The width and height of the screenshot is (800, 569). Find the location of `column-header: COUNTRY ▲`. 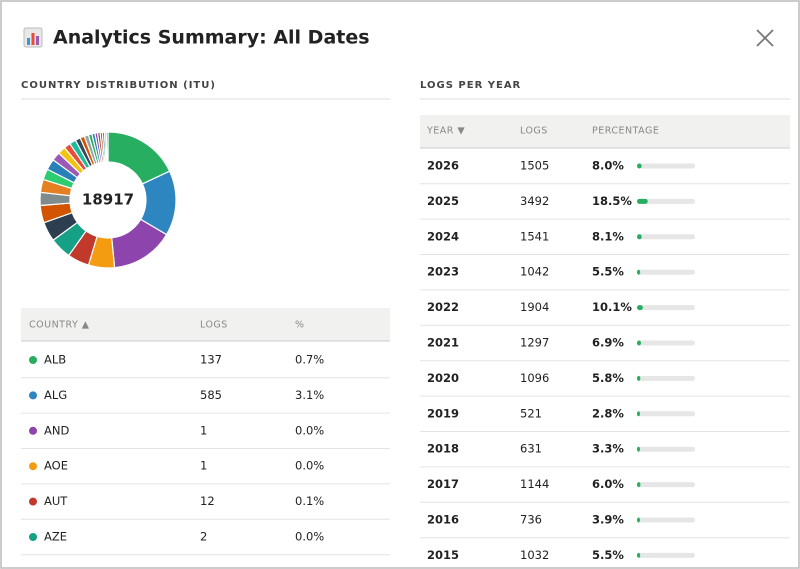

column-header: COUNTRY ▲ is located at coordinates (59, 325).